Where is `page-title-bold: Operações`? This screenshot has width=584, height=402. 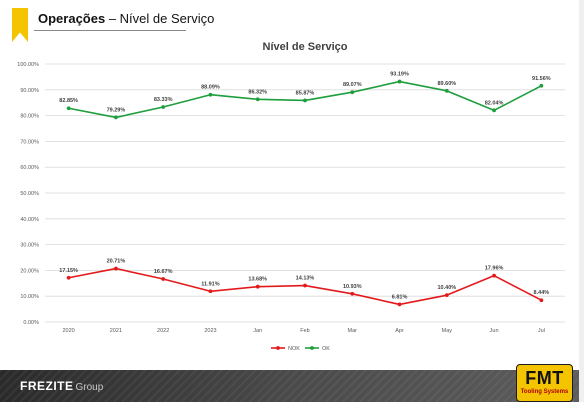 page-title-bold: Operações is located at coordinates (72, 18).